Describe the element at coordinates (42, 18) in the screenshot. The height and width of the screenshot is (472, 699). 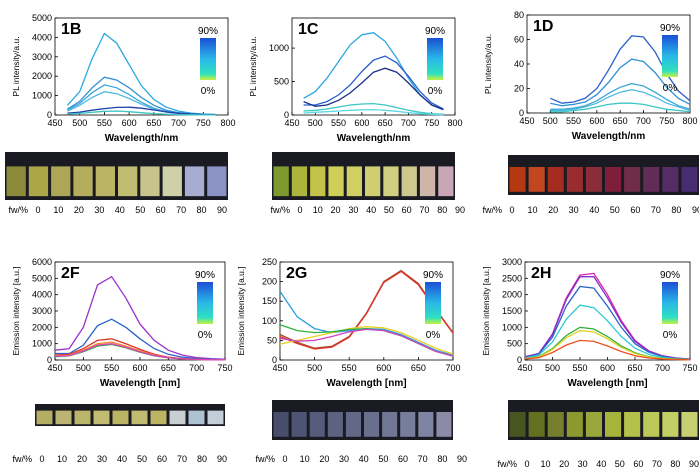
I see `y-tick-label: 5000` at that location.